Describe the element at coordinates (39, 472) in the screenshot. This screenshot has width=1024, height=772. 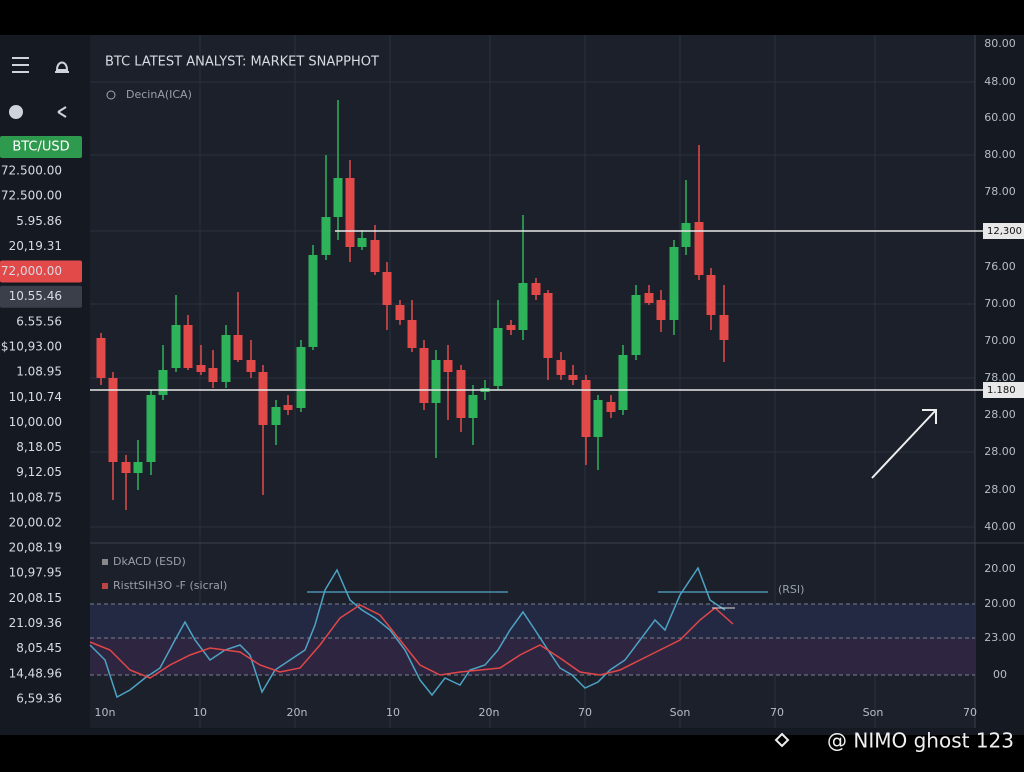
I see `price-item: 9,12.05` at that location.